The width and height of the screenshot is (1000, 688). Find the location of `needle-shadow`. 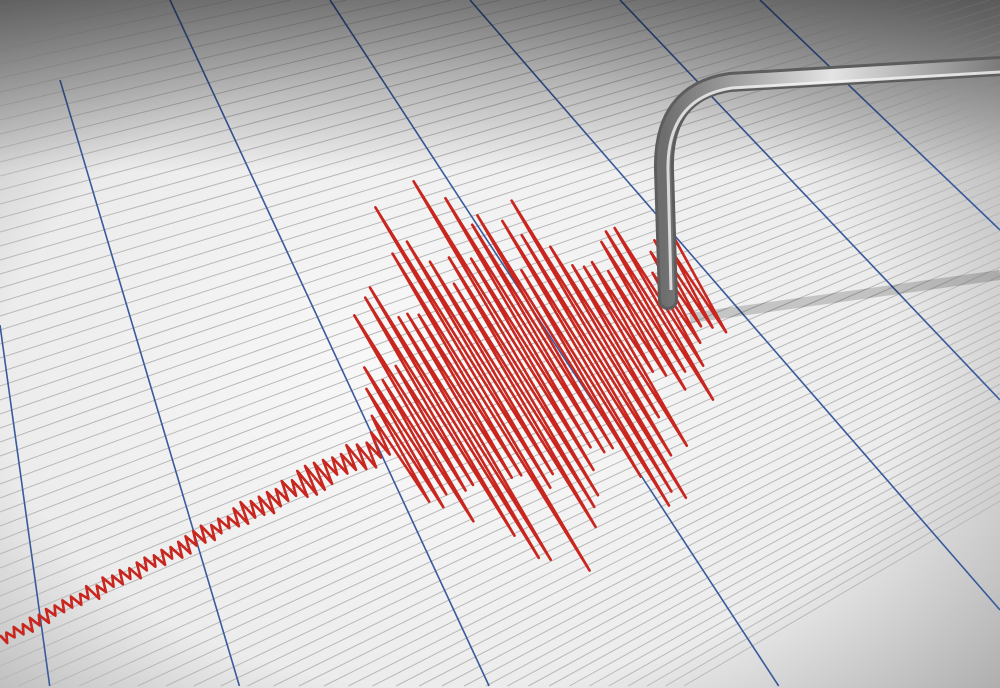

needle-shadow is located at coordinates (844, 296).